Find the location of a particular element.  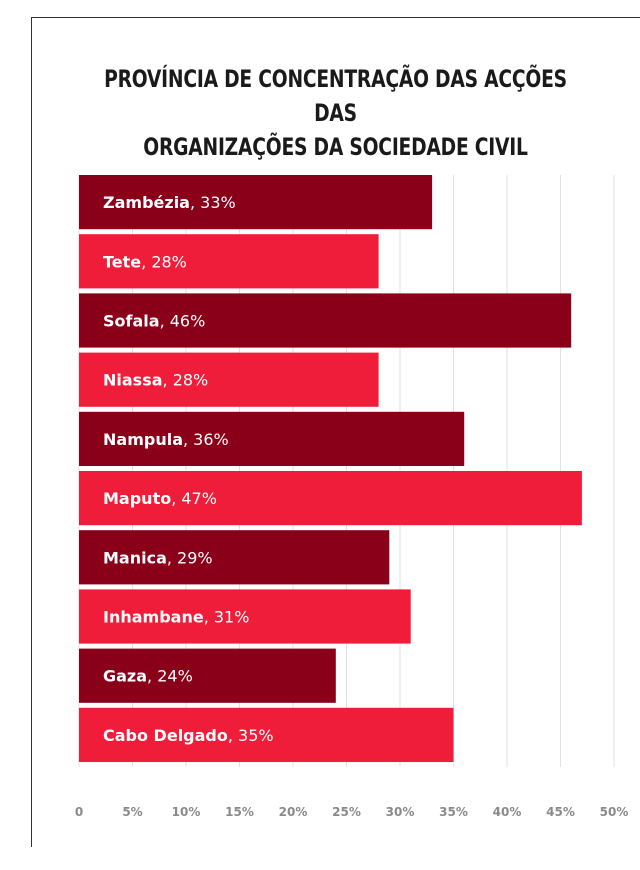

x-tick-label: 45% is located at coordinates (560, 812).